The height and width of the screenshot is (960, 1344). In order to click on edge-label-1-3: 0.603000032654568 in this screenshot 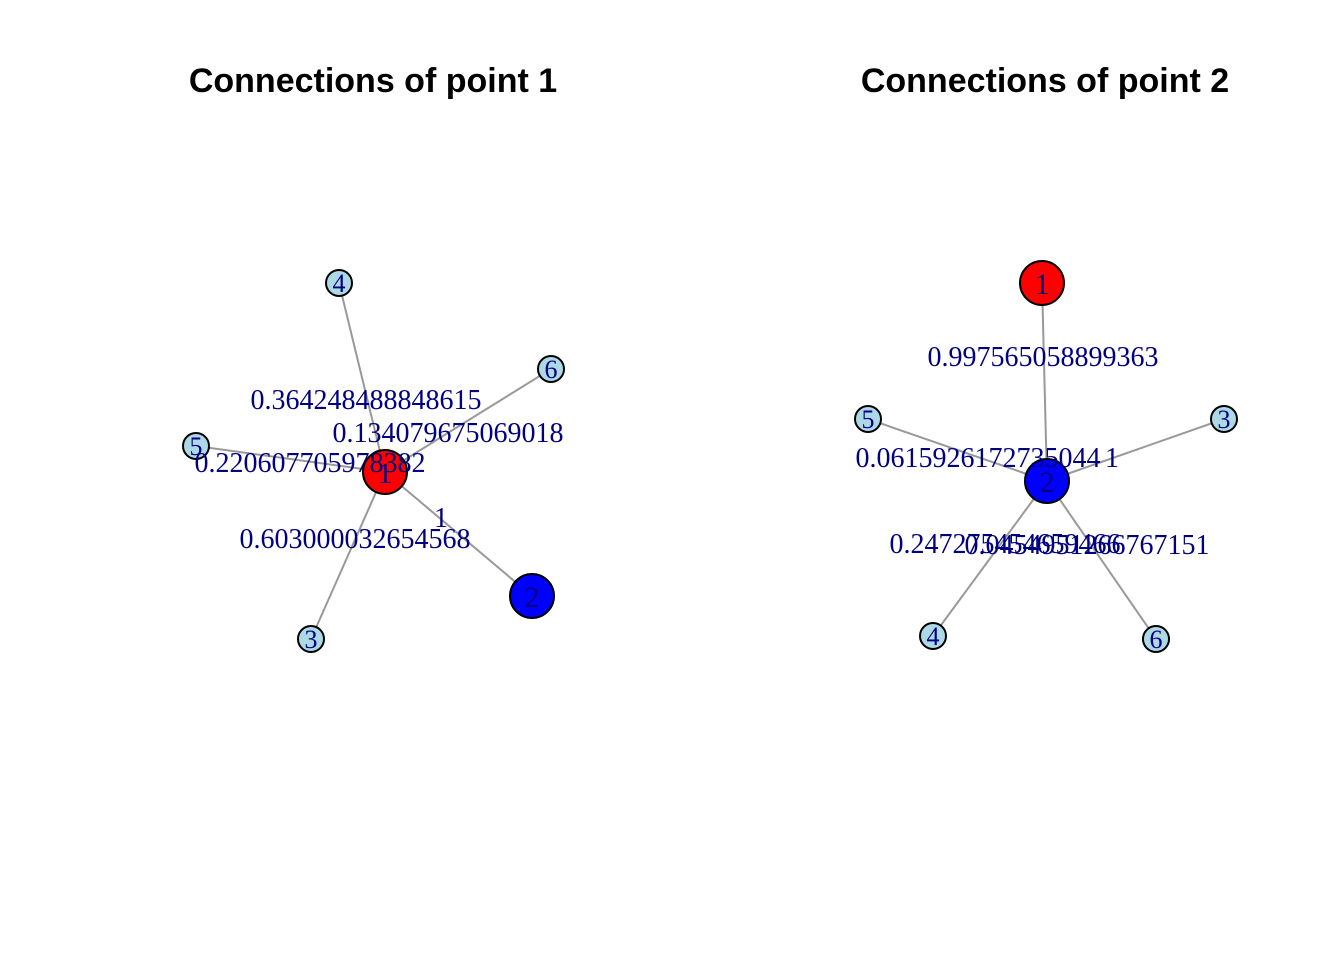, I will do `click(355, 539)`.